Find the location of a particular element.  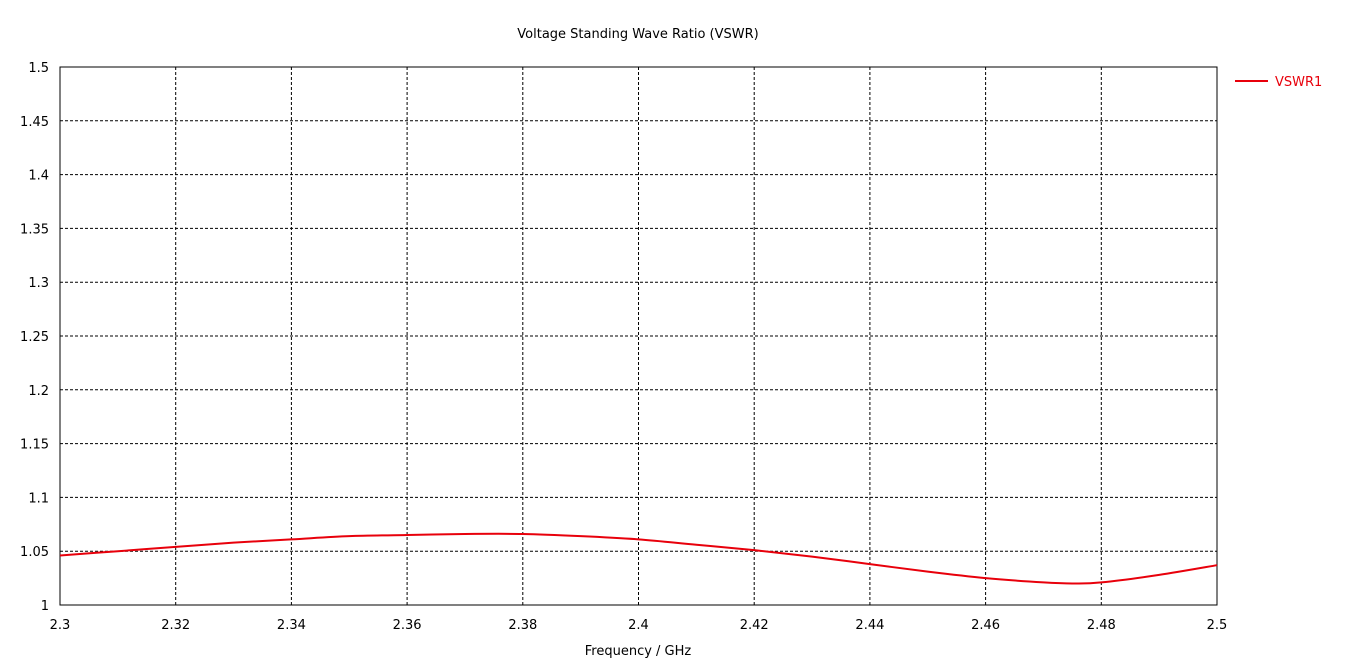

series-line-vswr1 is located at coordinates (638, 558).